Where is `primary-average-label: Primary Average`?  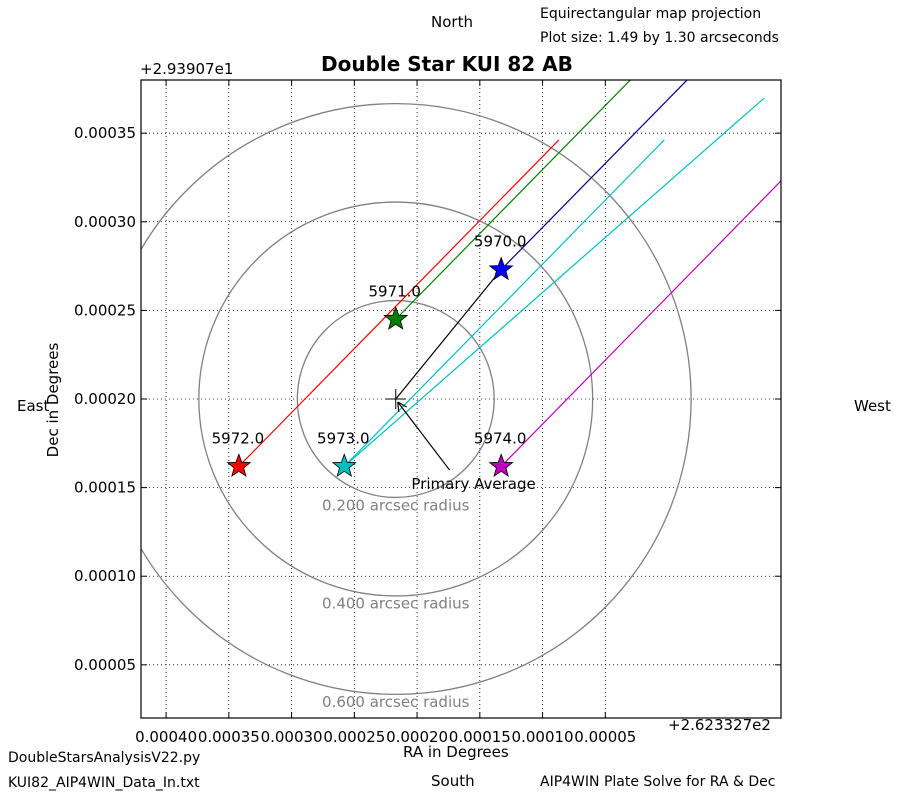 primary-average-label: Primary Average is located at coordinates (473, 484).